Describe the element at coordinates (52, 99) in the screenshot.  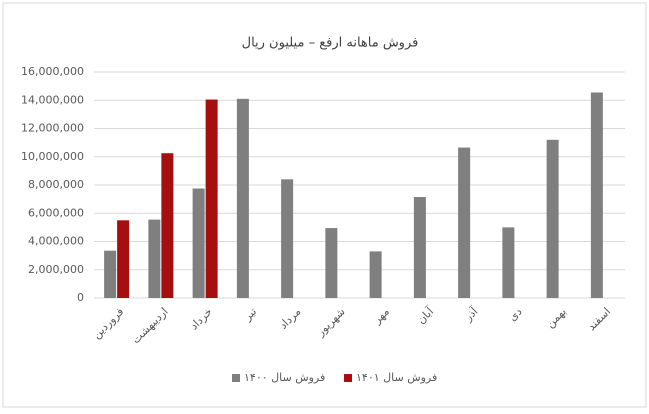
I see `y-tick-label: 14,000,000` at that location.